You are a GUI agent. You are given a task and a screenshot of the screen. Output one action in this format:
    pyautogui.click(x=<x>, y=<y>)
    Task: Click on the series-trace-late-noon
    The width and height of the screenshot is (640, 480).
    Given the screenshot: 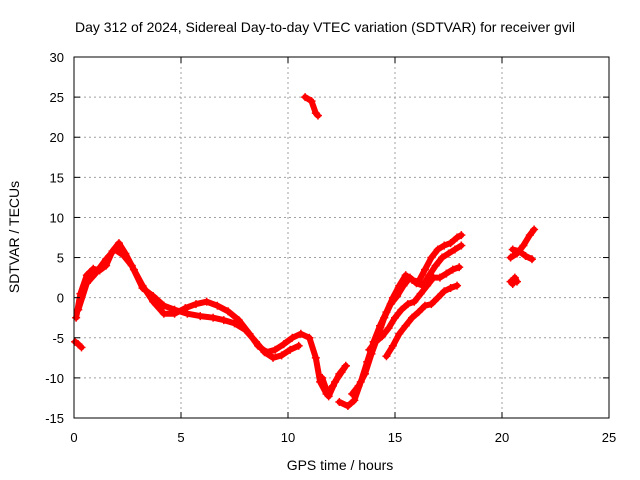 What is the action you would take?
    pyautogui.click(x=334, y=381)
    